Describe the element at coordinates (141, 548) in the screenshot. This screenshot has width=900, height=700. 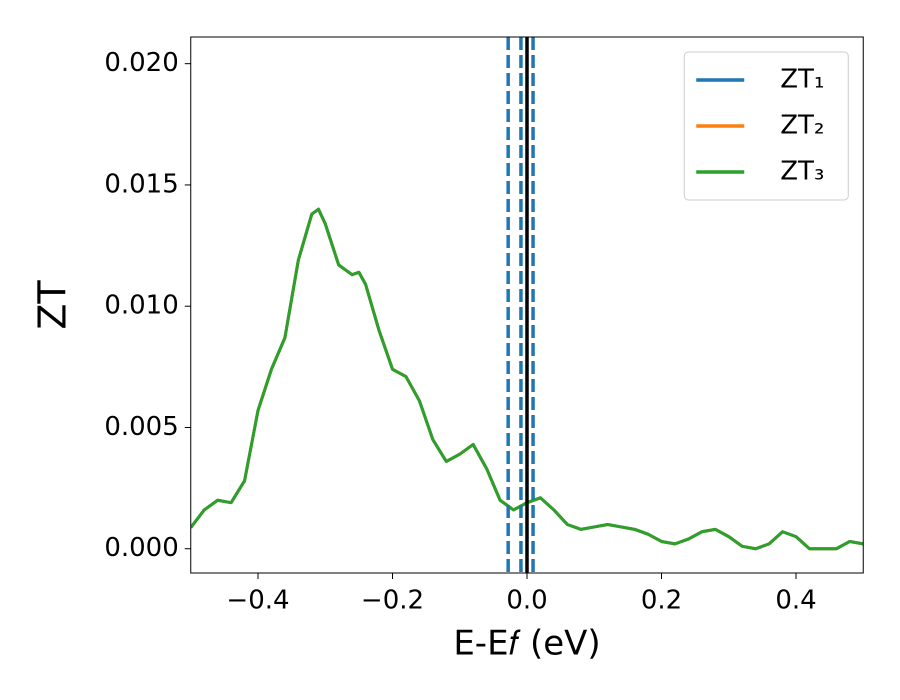
I see `y-tick-label: 0.000` at that location.